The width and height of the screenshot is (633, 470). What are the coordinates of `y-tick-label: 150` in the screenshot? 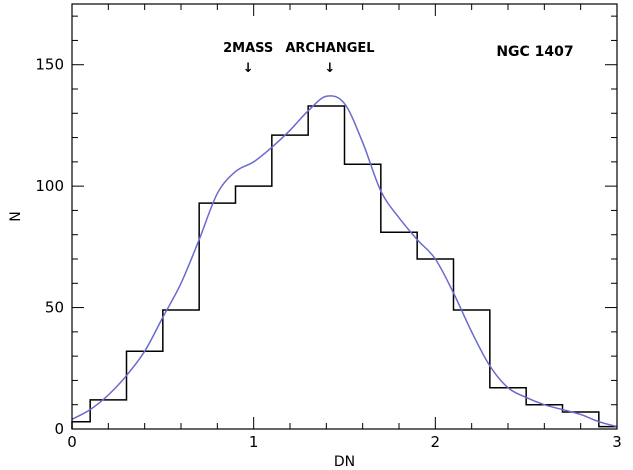 It's located at (49, 65).